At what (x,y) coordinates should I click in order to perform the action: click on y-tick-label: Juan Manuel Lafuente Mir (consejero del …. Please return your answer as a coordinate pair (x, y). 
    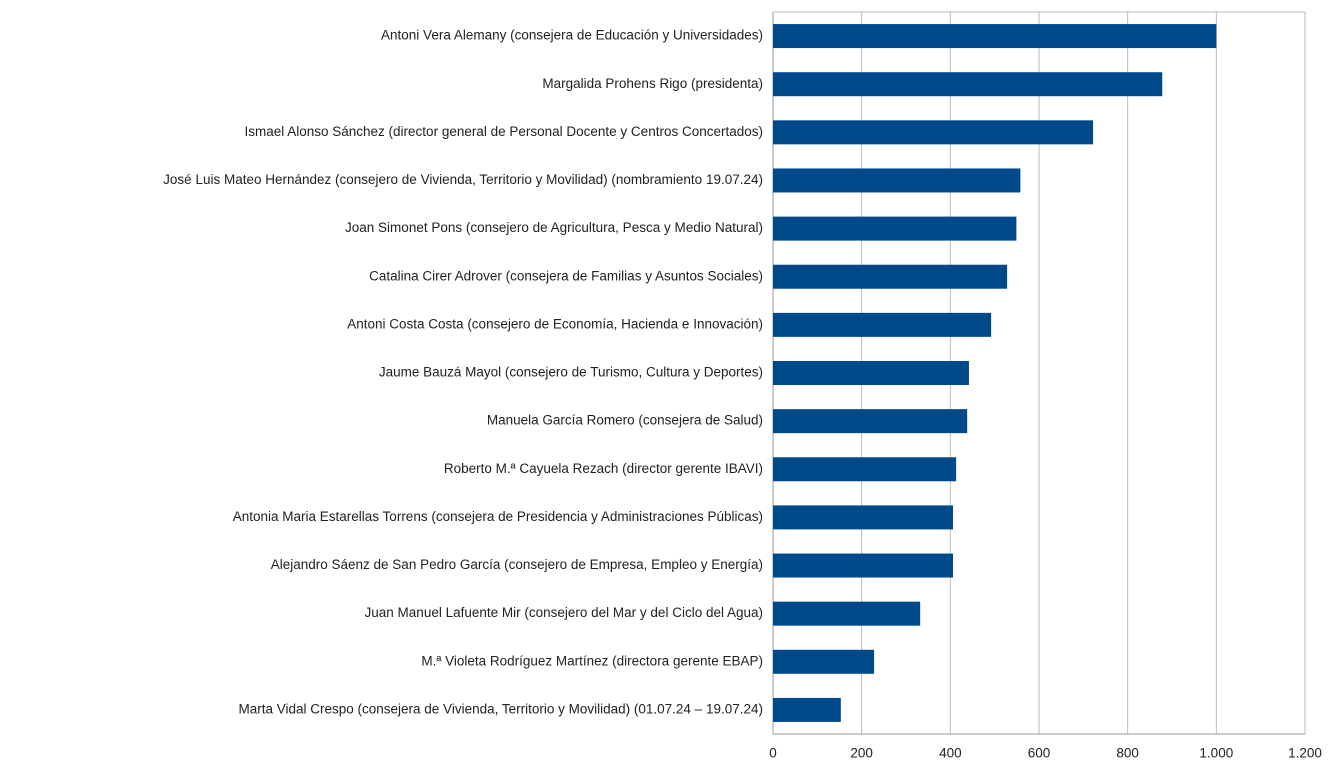
    Looking at the image, I should click on (564, 612).